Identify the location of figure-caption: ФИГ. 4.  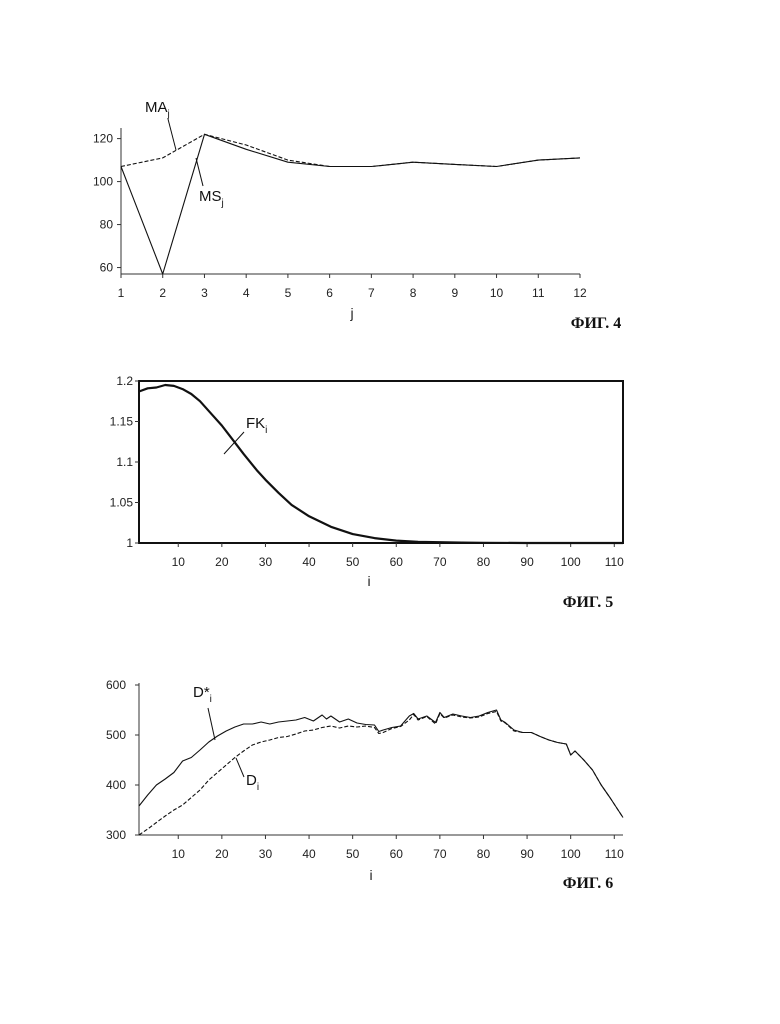
(596, 323).